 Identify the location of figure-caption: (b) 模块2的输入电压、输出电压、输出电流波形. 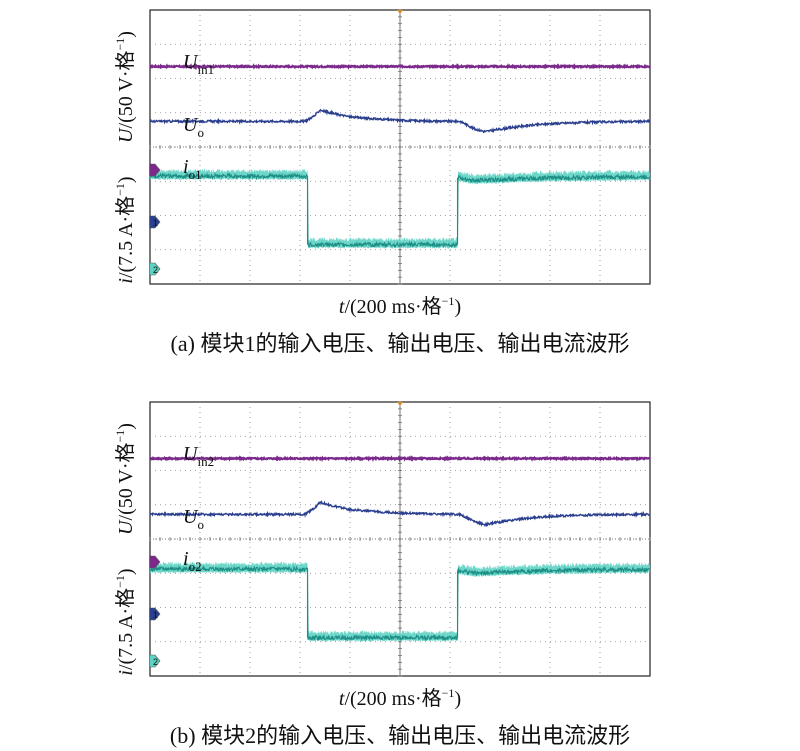
(400, 735).